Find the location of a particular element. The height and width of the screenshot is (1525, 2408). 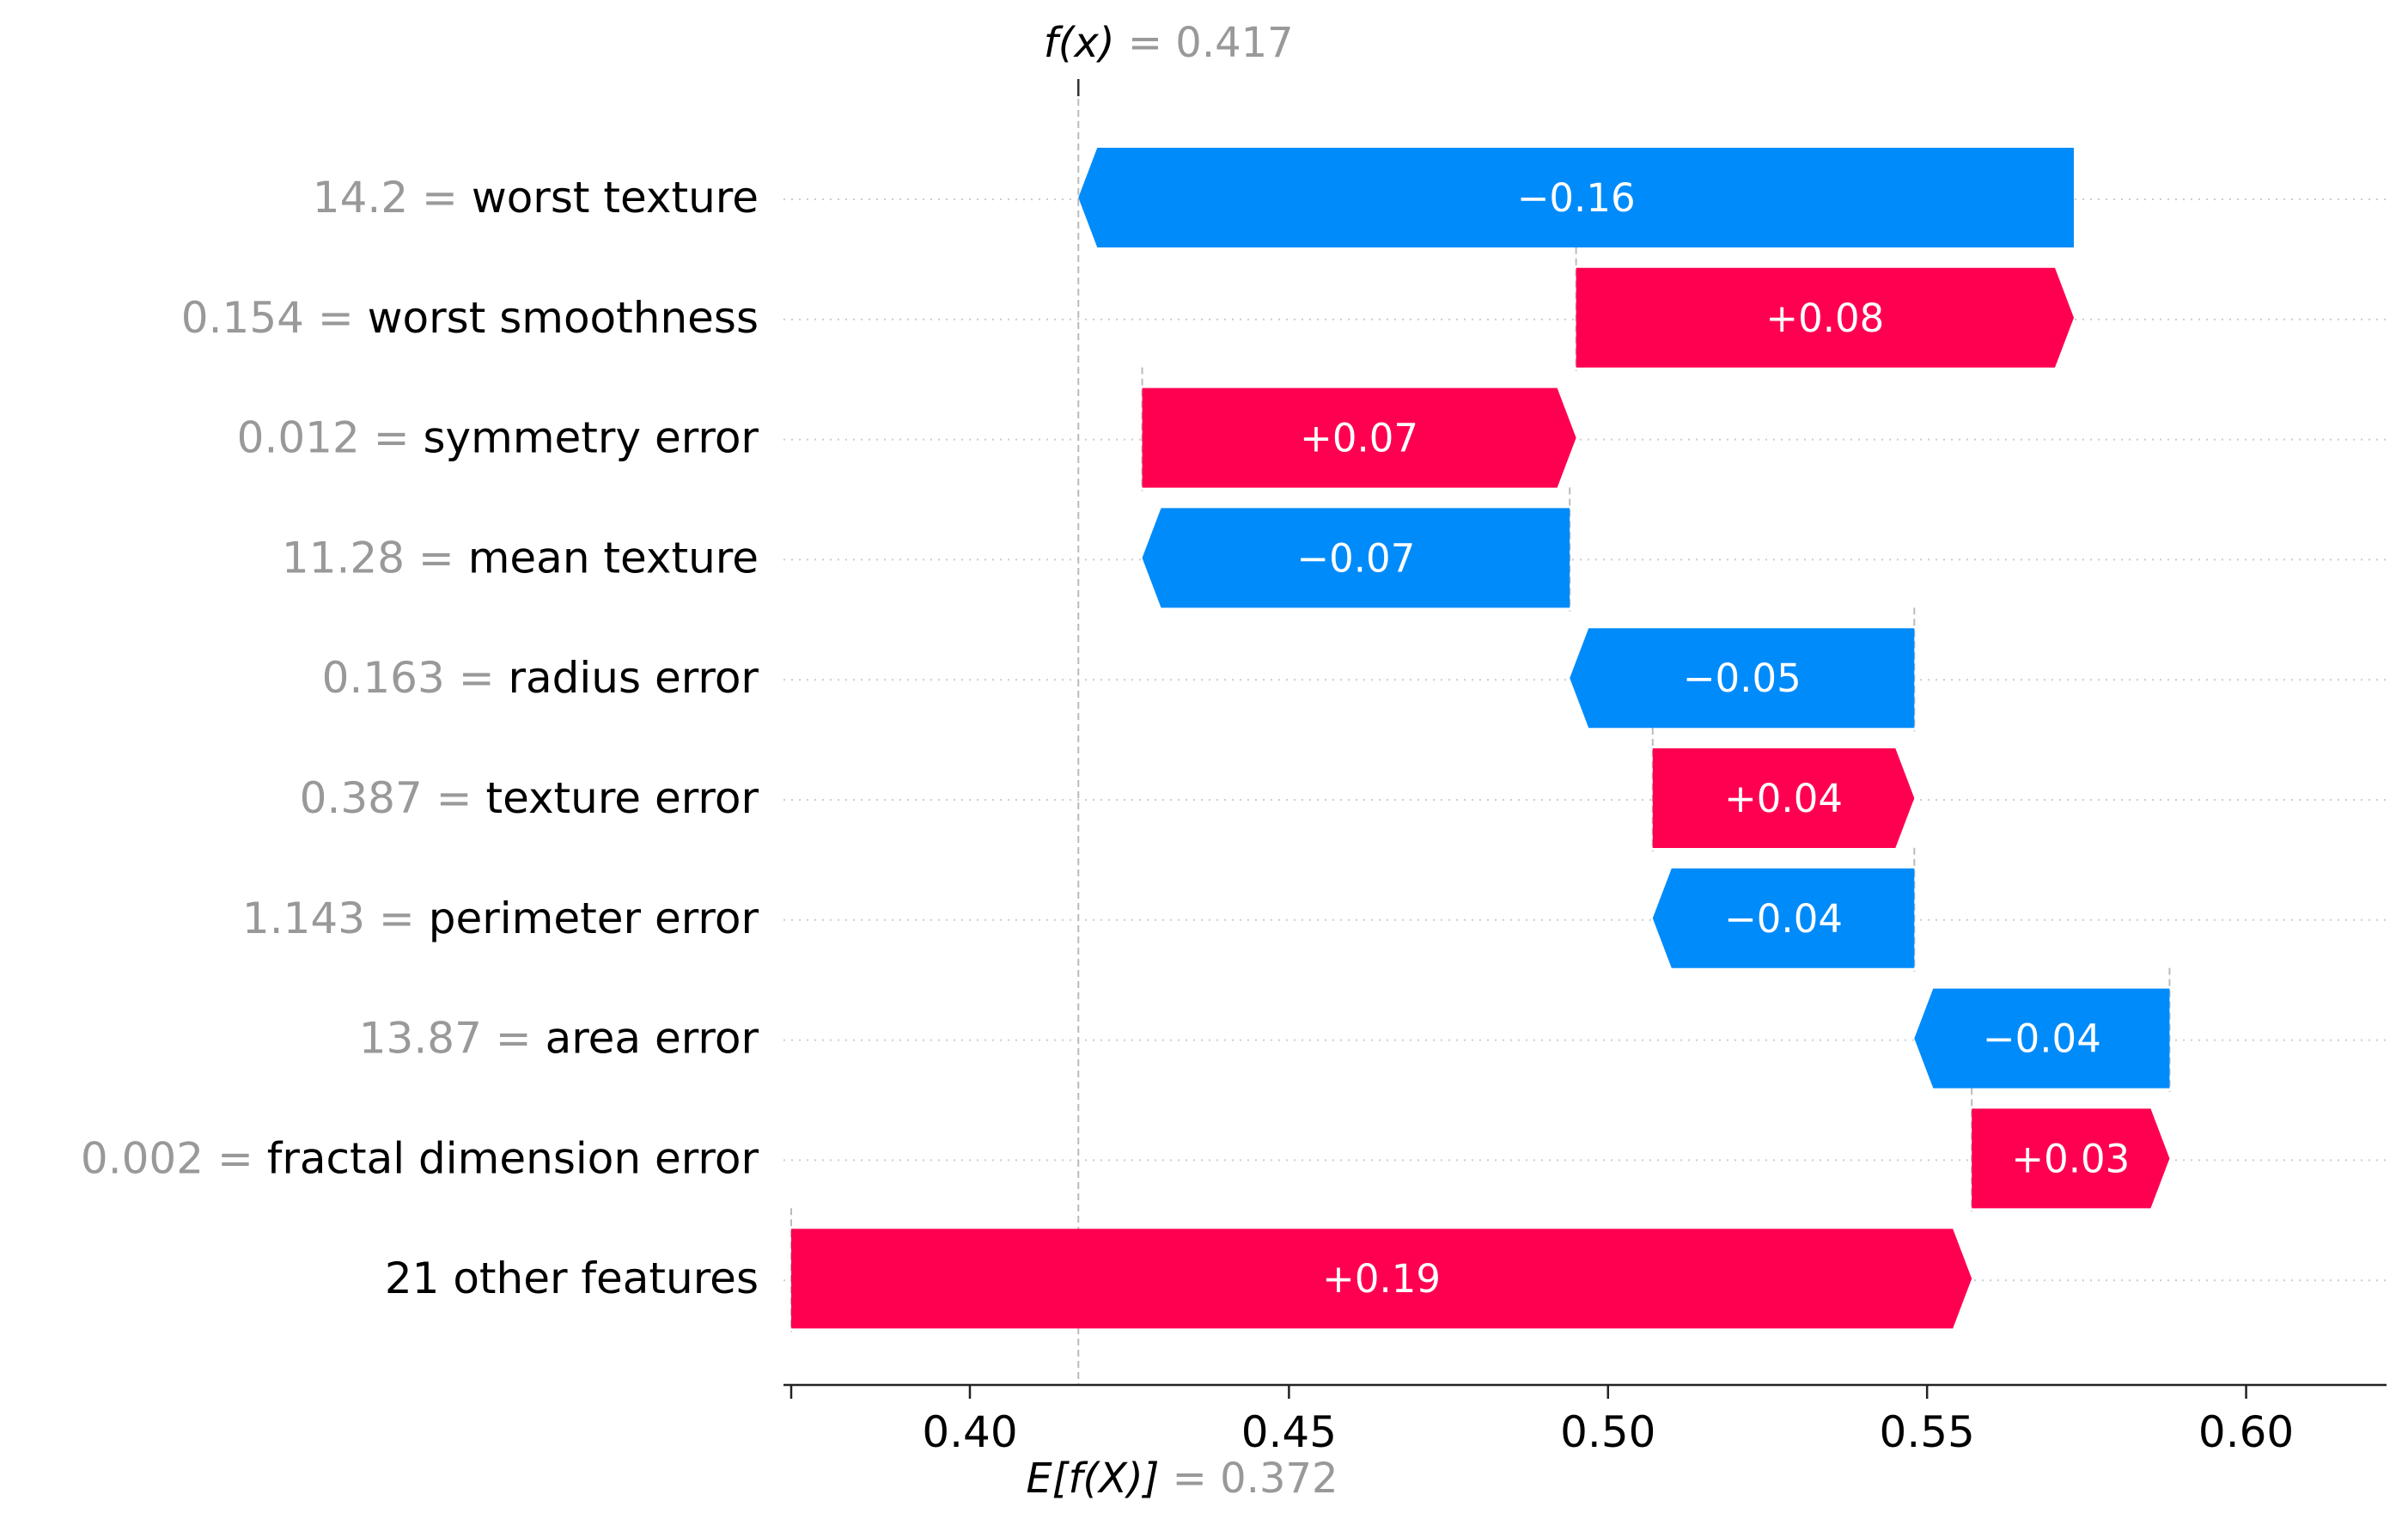

feature-name: radius error is located at coordinates (633, 678).